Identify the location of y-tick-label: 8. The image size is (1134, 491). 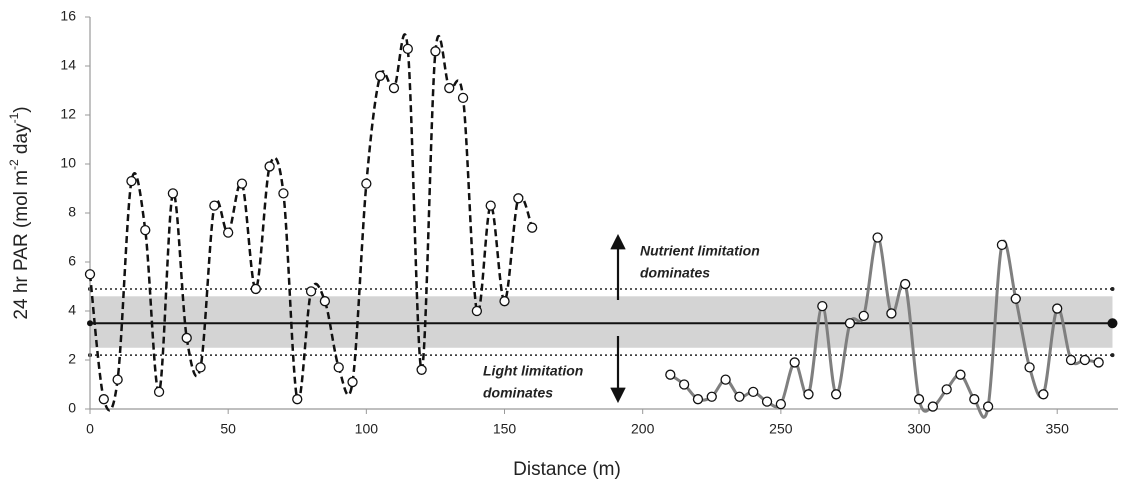
(72, 212).